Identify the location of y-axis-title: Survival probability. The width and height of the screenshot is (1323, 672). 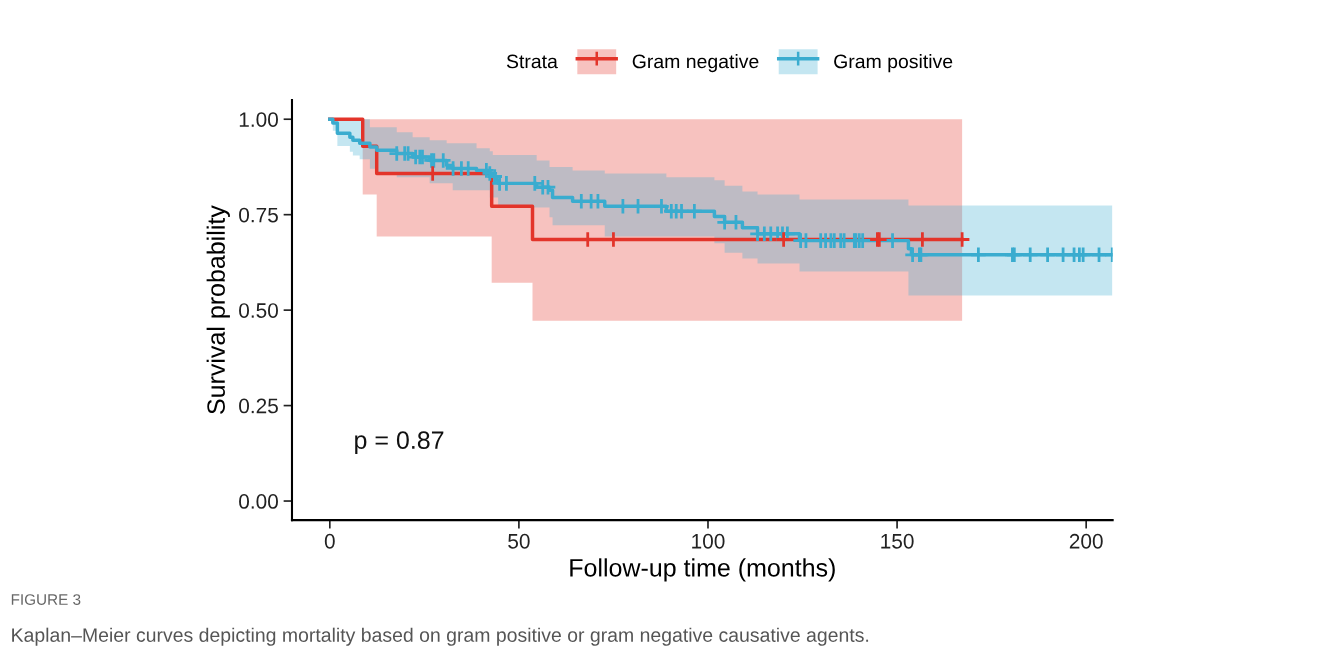
(218, 309).